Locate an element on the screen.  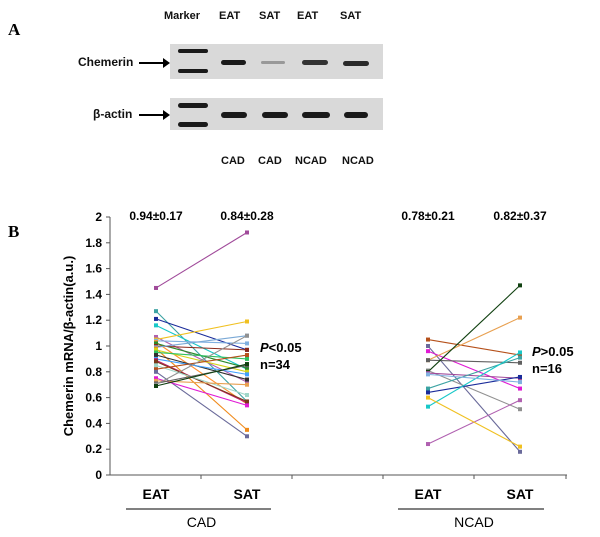
mean-label: 0.78±0.21 is located at coordinates (428, 216).